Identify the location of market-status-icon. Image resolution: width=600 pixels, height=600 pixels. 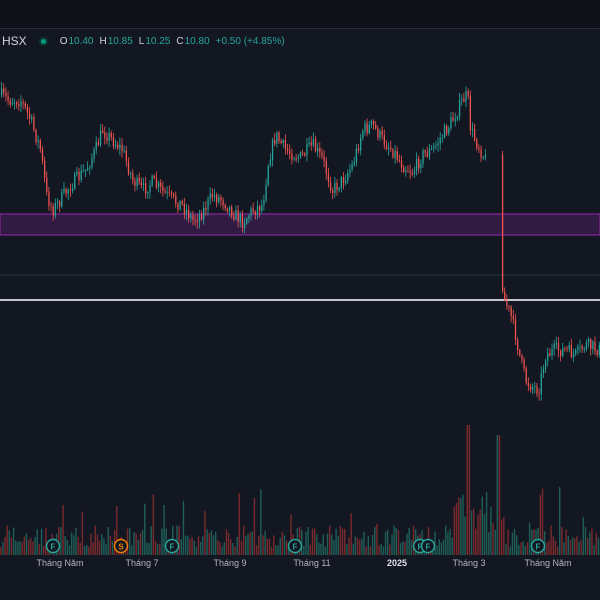
(43, 41).